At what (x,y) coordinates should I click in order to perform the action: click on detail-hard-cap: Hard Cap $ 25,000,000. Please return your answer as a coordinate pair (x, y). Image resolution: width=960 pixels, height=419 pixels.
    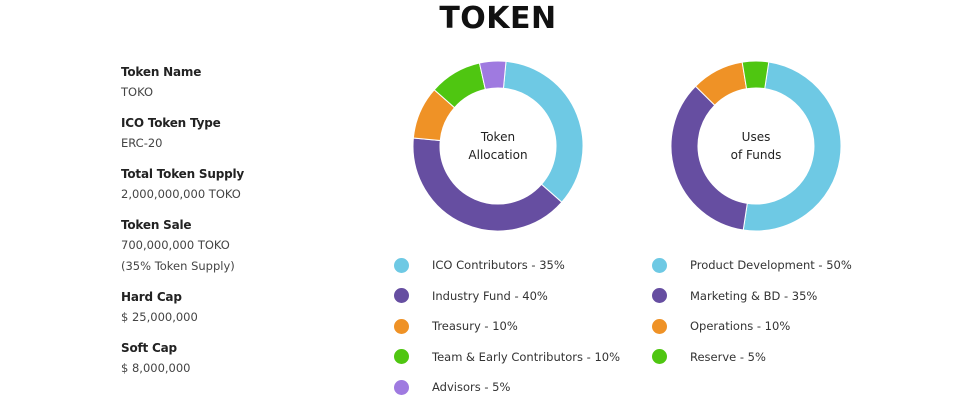
    Looking at the image, I should click on (236, 307).